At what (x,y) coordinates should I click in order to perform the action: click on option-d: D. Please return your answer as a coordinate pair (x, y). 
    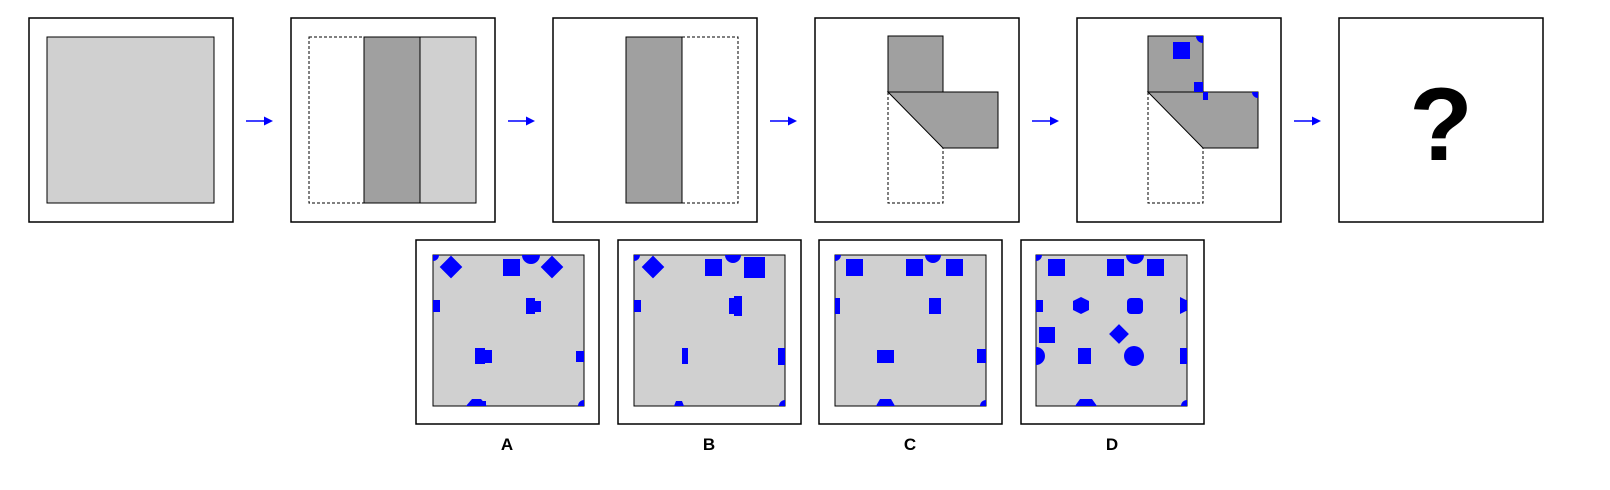
    Looking at the image, I should click on (1112, 346).